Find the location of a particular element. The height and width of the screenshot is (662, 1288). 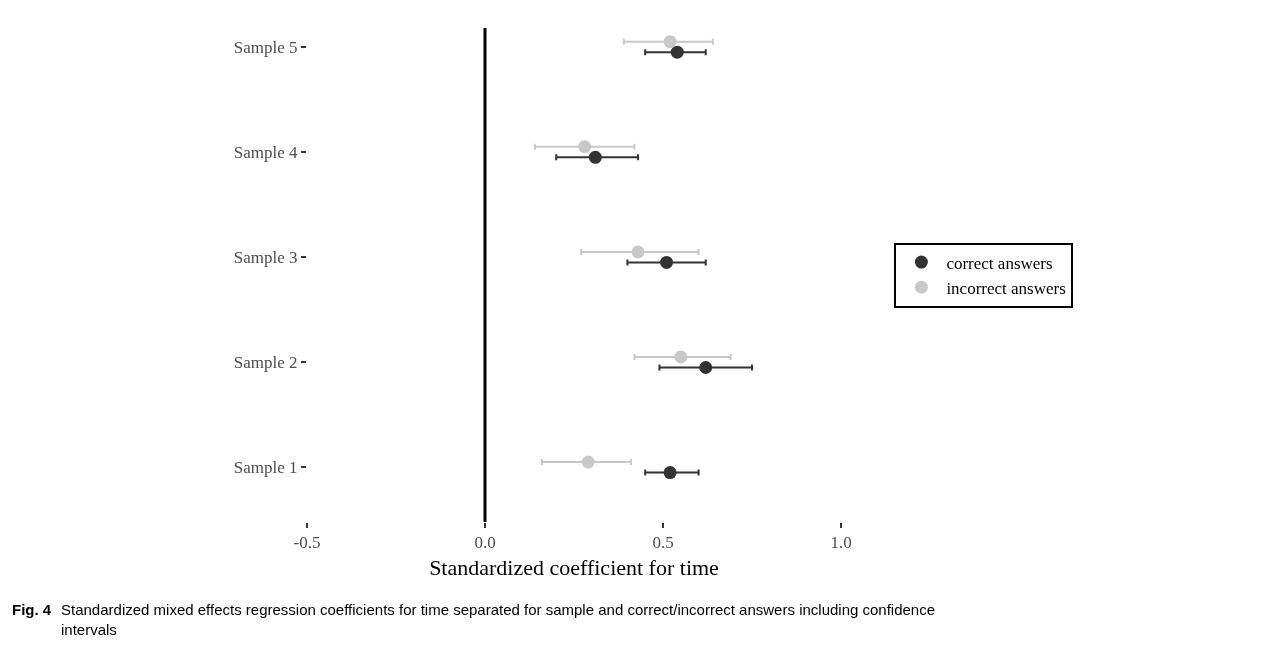

y-tick-label: Sample 3 is located at coordinates (265, 258).